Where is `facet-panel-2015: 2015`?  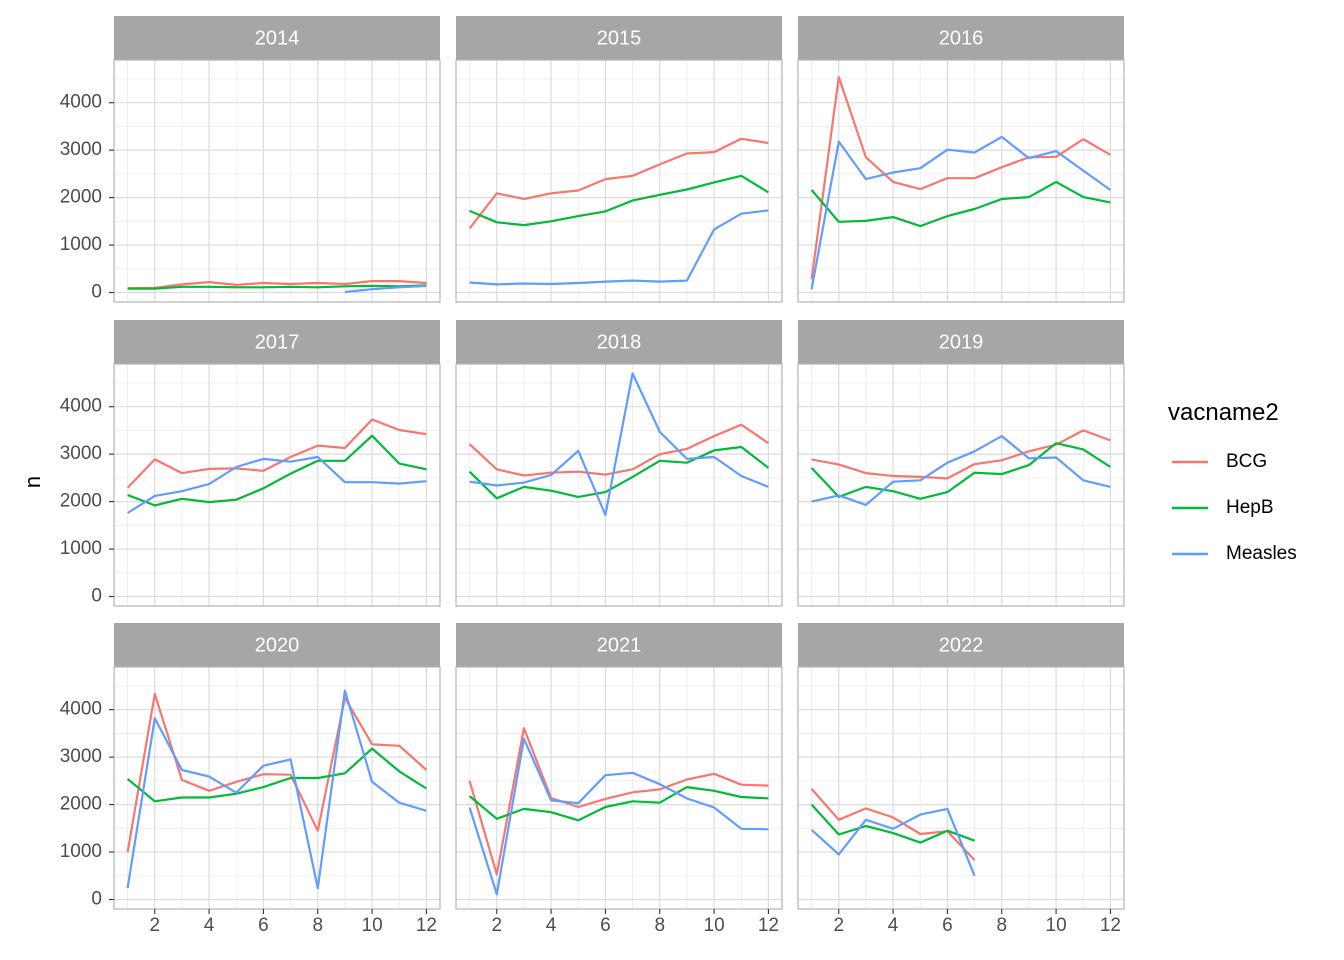
facet-panel-2015: 2015 is located at coordinates (619, 159).